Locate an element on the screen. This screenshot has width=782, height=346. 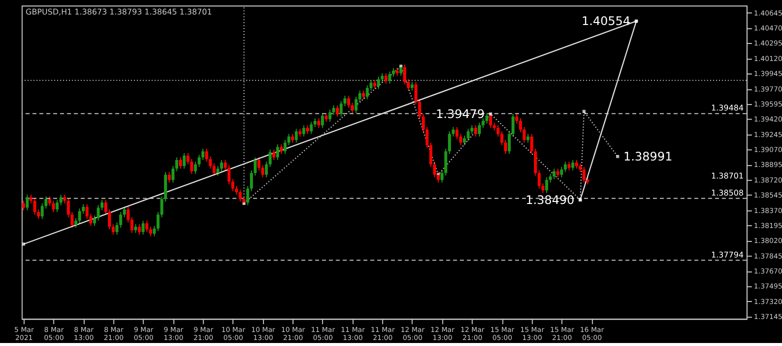
ref-line-label: 1.38508 is located at coordinates (727, 193).